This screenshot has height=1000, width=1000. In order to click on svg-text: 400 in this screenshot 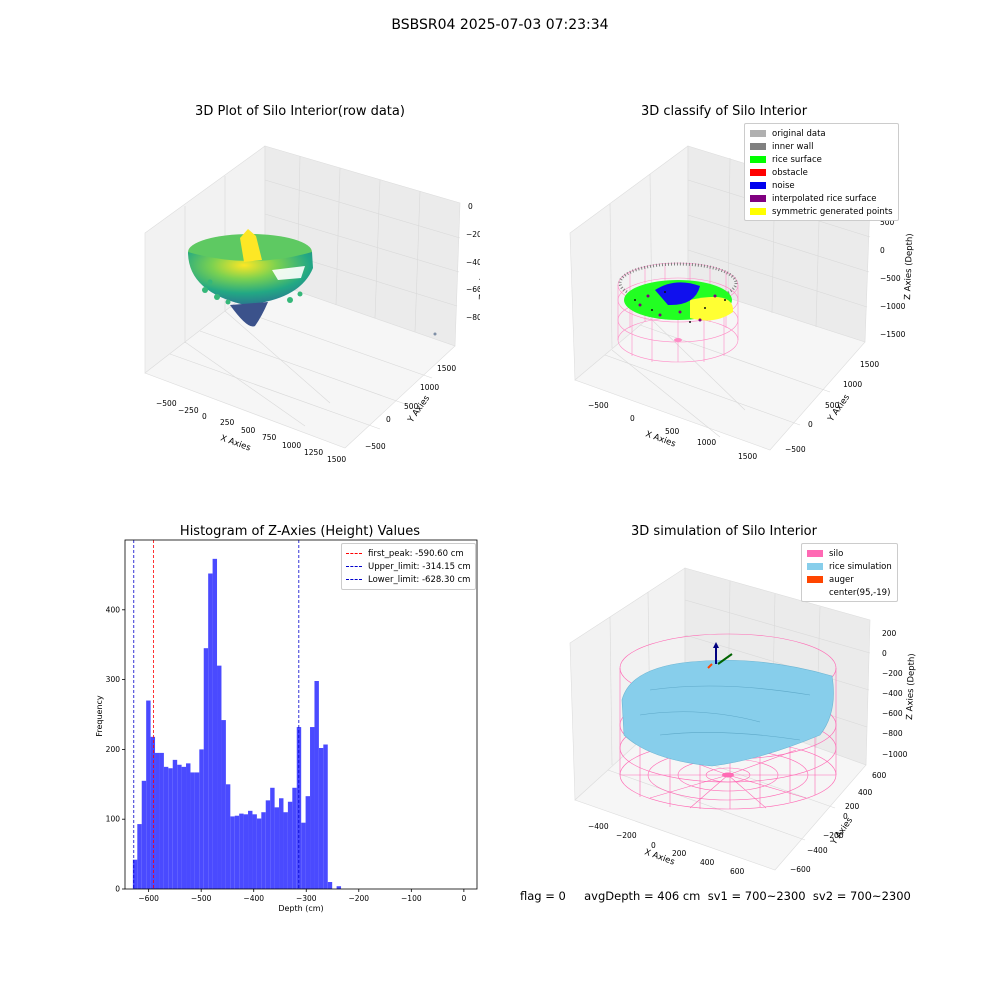, I will do `click(865, 792)`.